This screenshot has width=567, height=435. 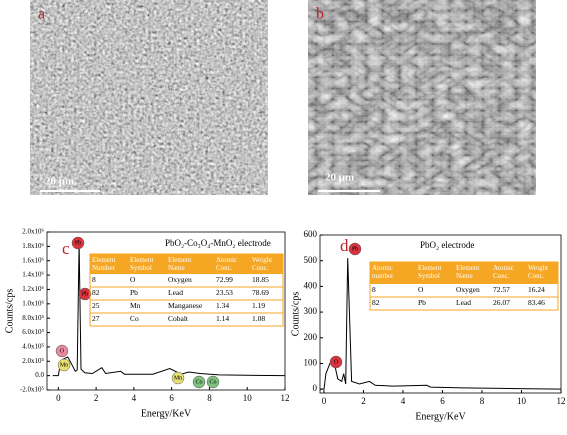 I want to click on table-cell: 1.34, so click(x=222, y=305).